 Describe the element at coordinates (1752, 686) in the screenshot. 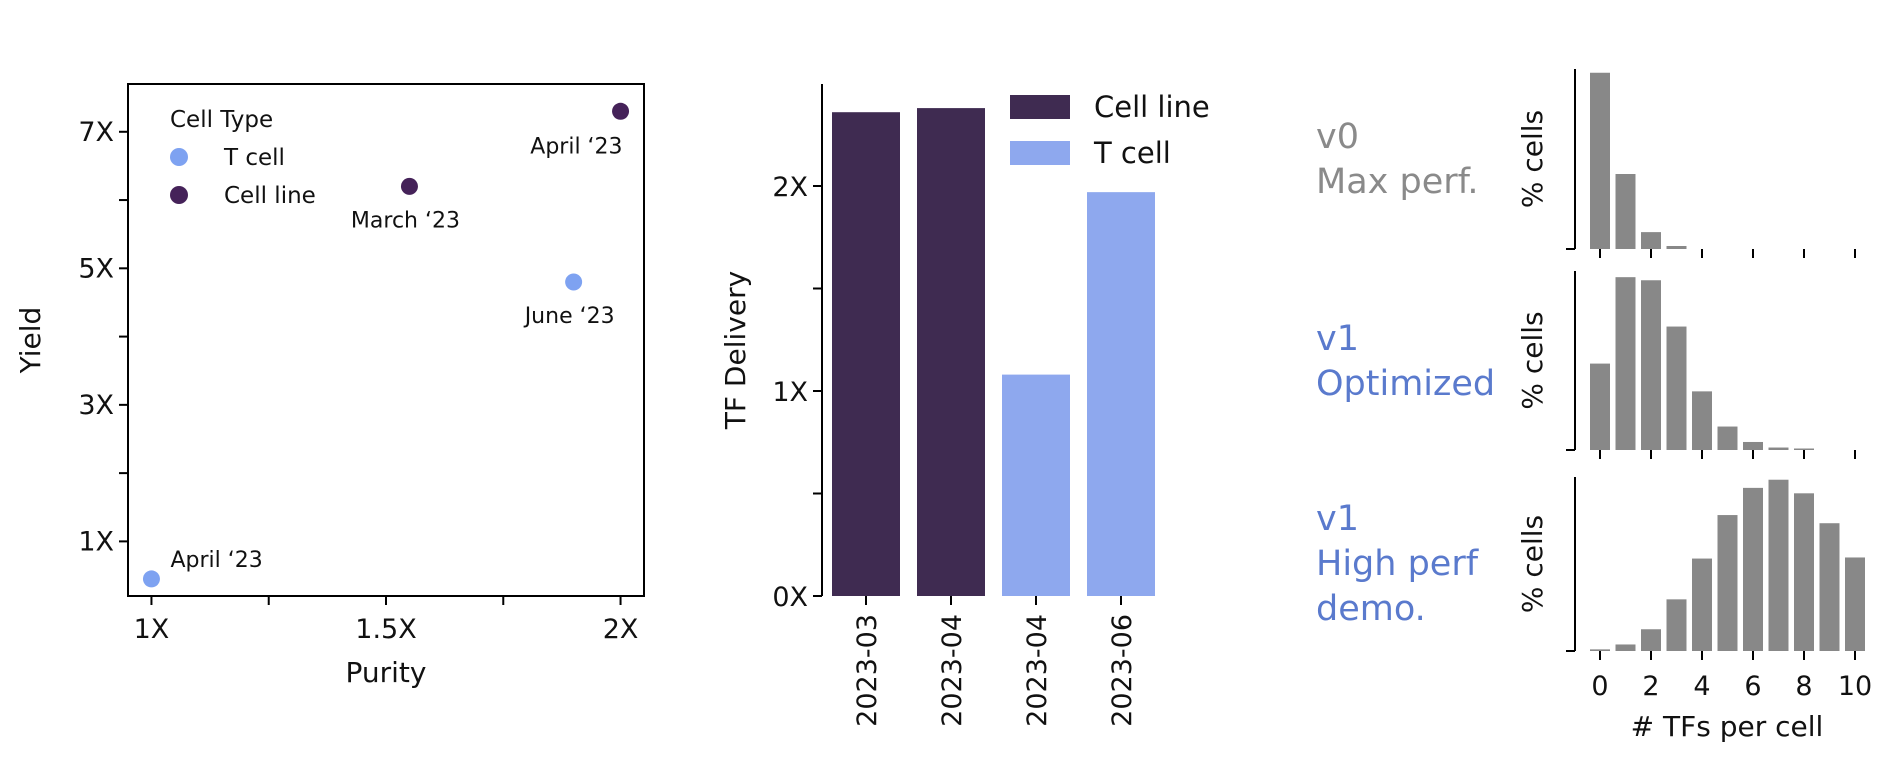

I see `hist-x-tick-label: 6` at that location.